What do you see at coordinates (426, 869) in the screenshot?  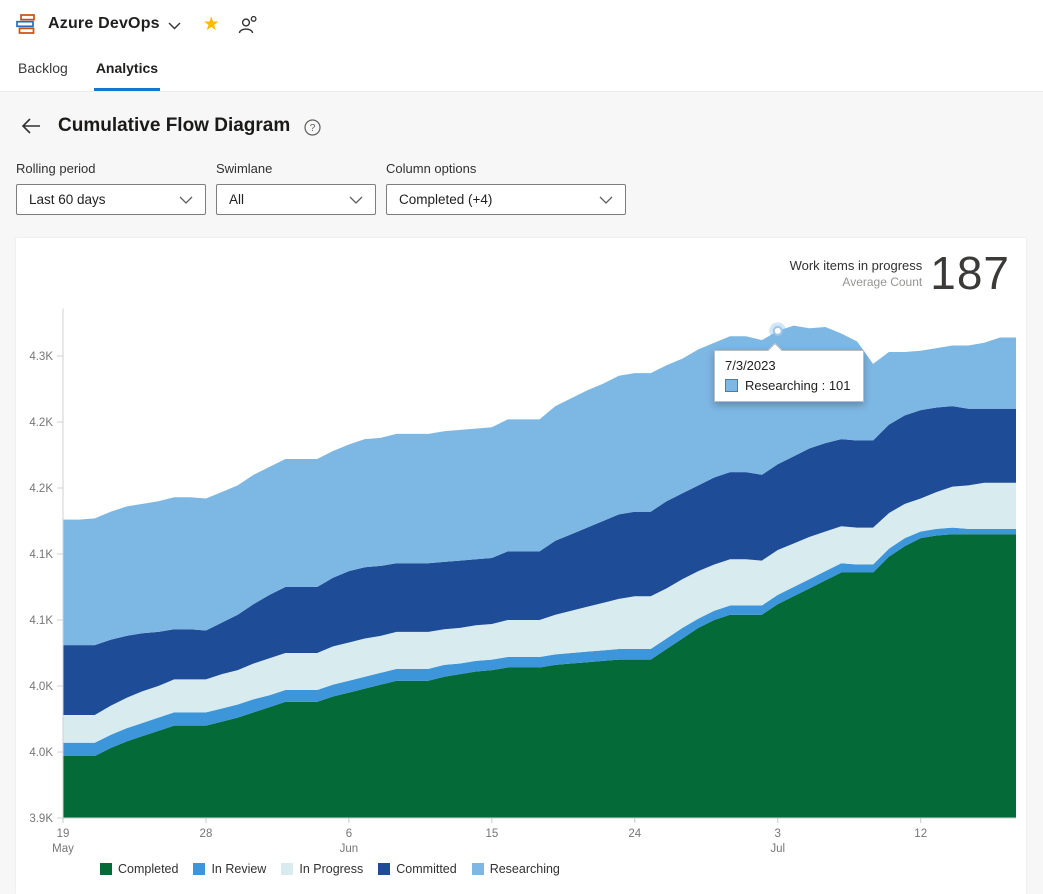 I see `legend-label-committed: Committed` at bounding box center [426, 869].